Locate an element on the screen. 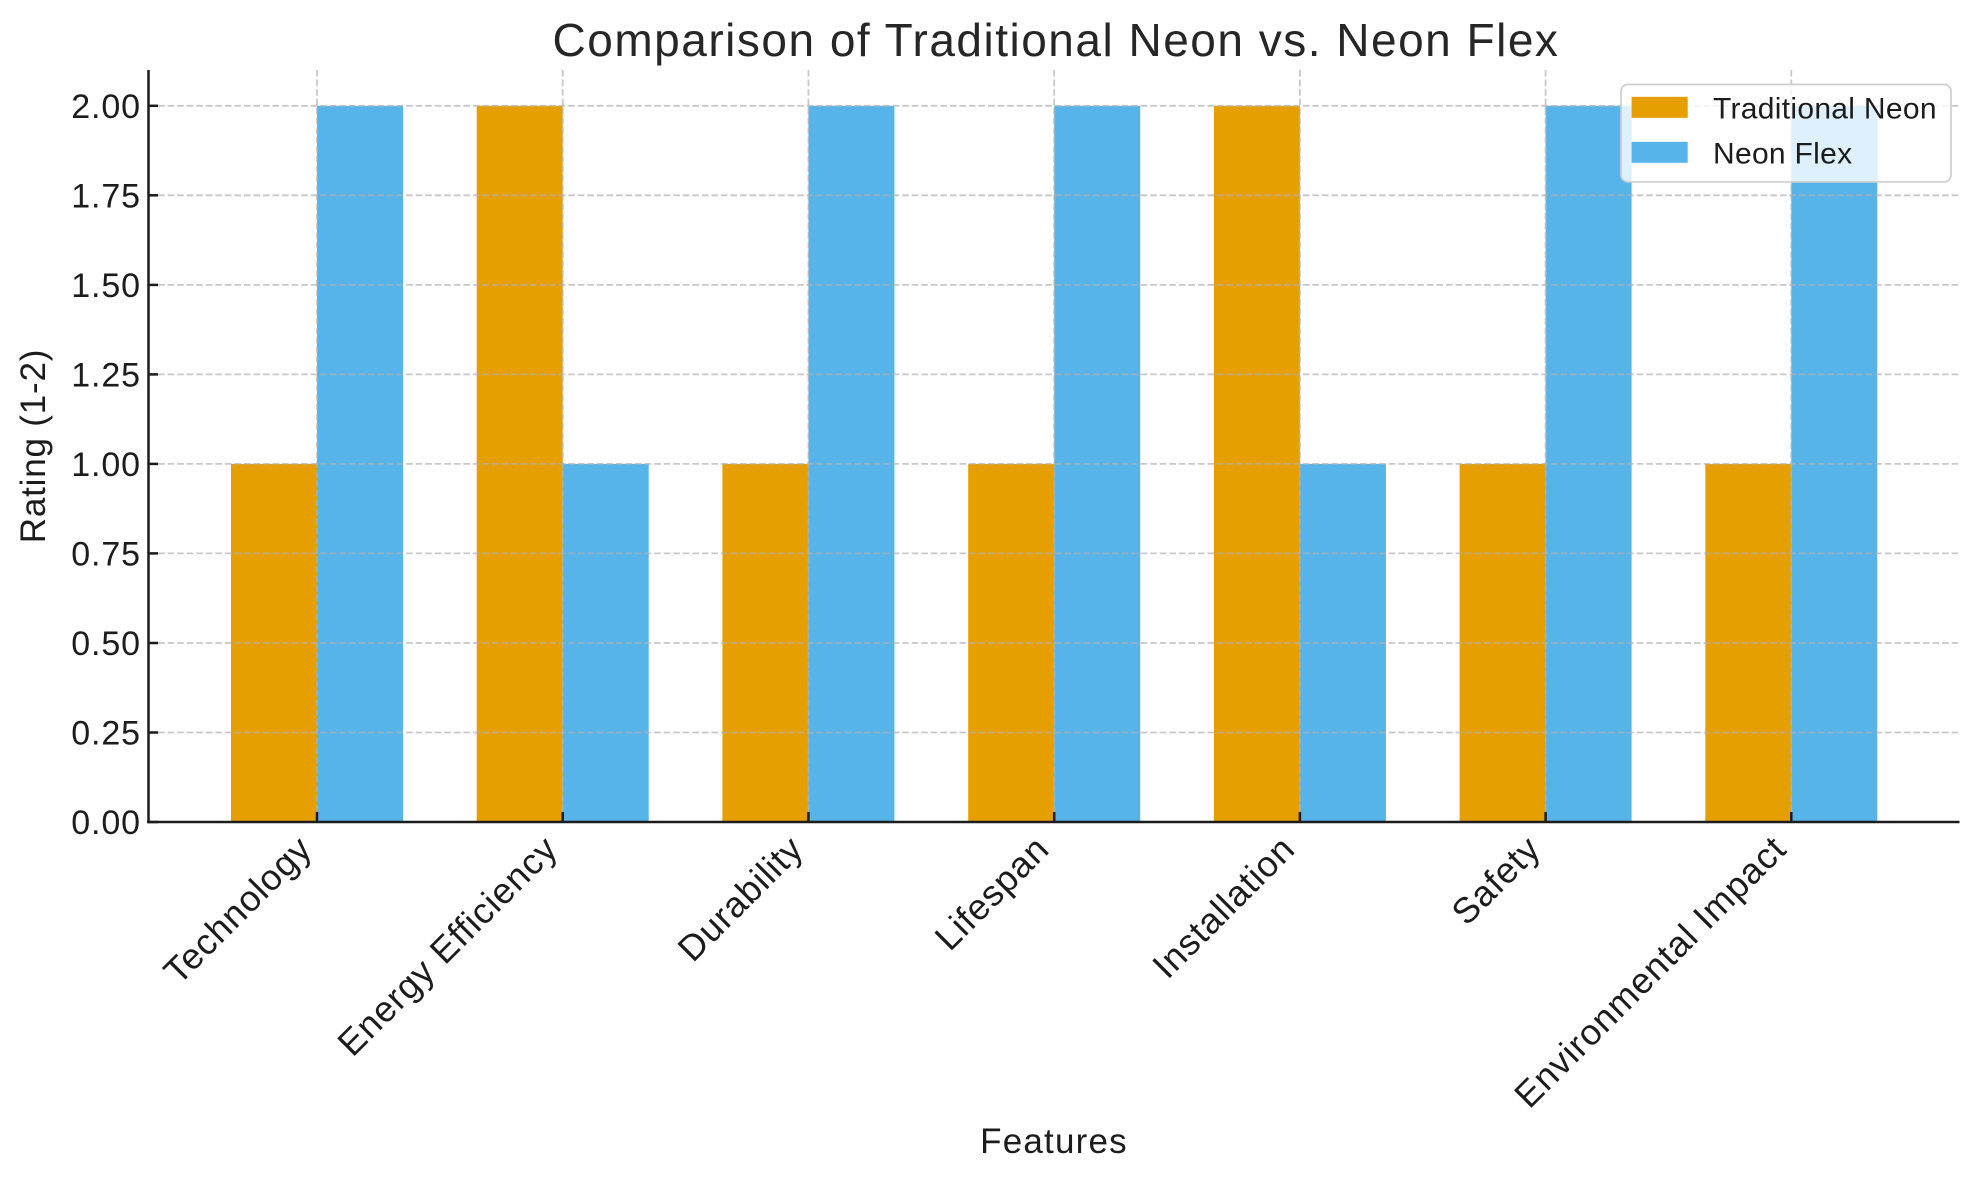 This screenshot has height=1180, width=1979. svg-text: 1.75 is located at coordinates (106, 196).